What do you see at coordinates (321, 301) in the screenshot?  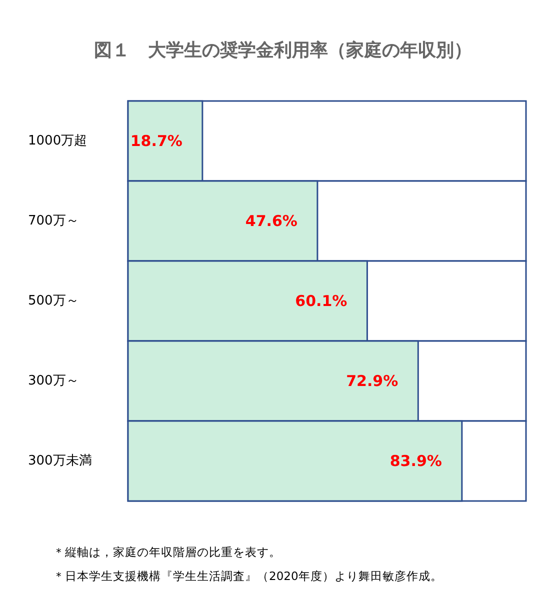 I see `data-label: 60.1%` at bounding box center [321, 301].